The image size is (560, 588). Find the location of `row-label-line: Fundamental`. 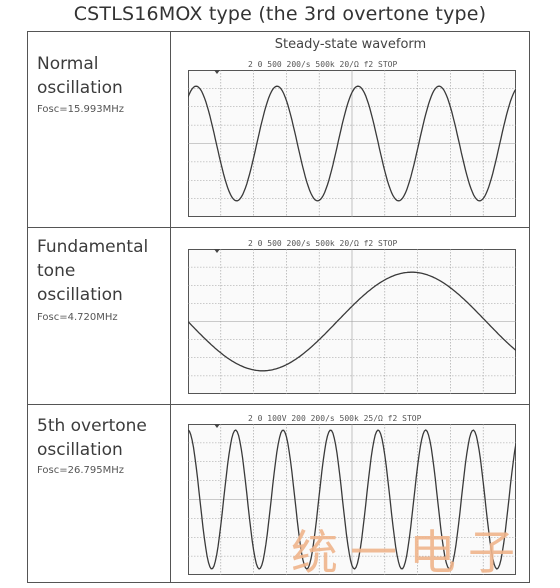

row-label-line: Fundamental is located at coordinates (93, 247).